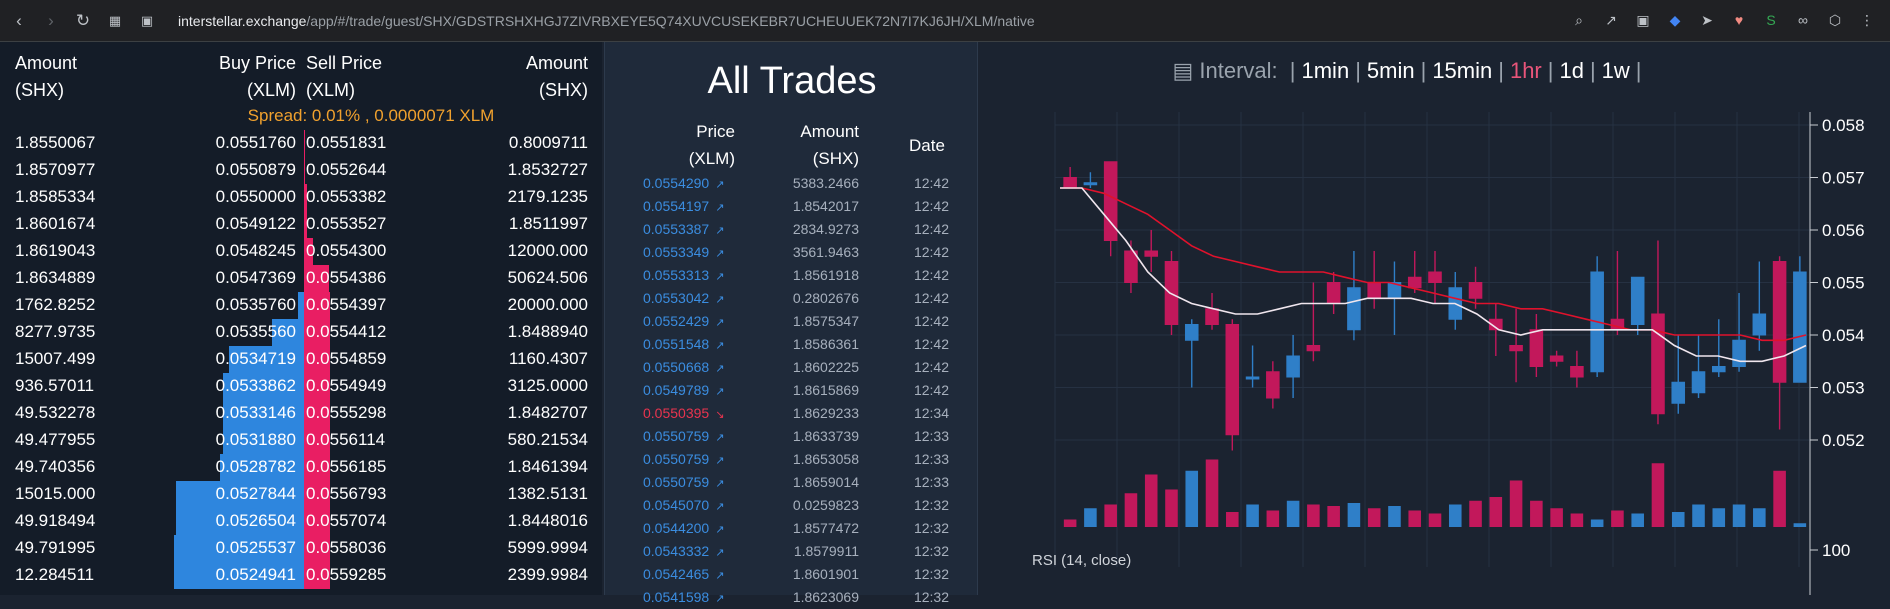  What do you see at coordinates (55, 547) in the screenshot?
I see `buy-amount: 49.791995` at bounding box center [55, 547].